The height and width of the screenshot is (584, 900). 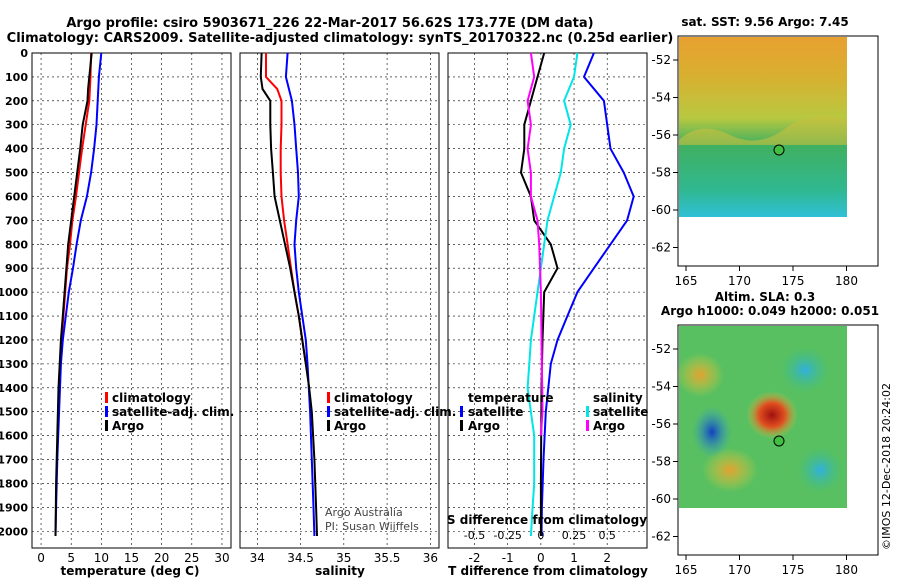 I want to click on x-tick-label: 15, so click(x=131, y=558).